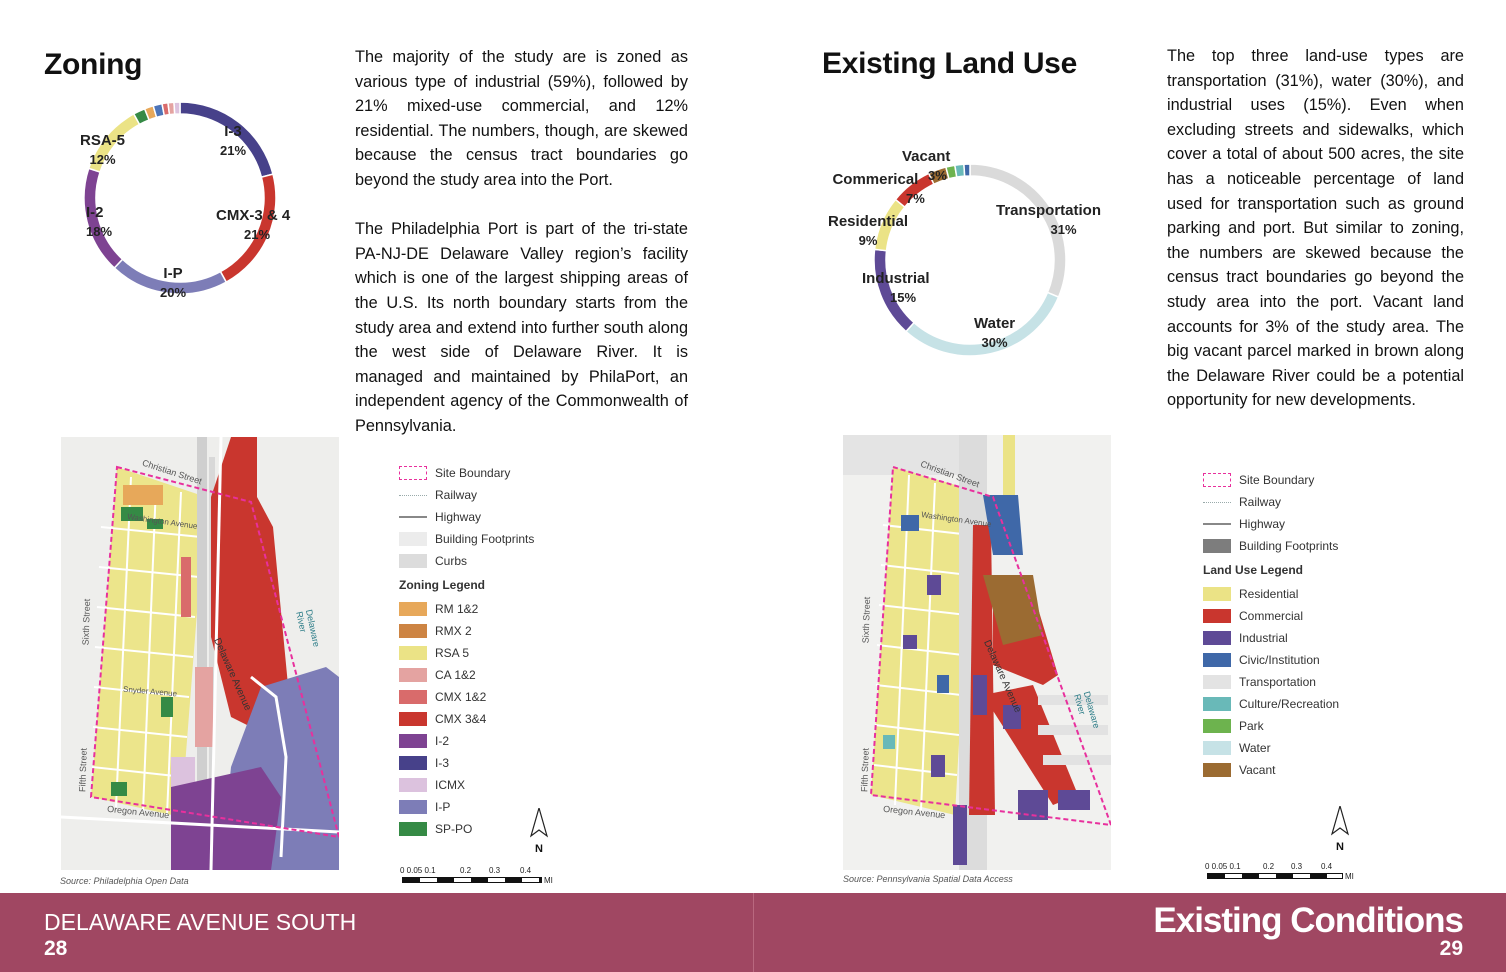  What do you see at coordinates (442, 585) in the screenshot?
I see `legend-title: Zoning Legend` at bounding box center [442, 585].